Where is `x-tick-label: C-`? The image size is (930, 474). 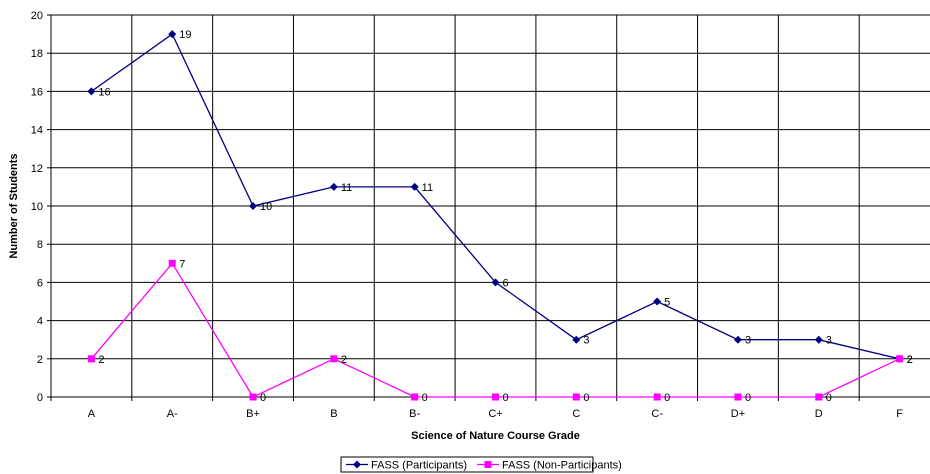
x-tick-label: C- is located at coordinates (657, 414).